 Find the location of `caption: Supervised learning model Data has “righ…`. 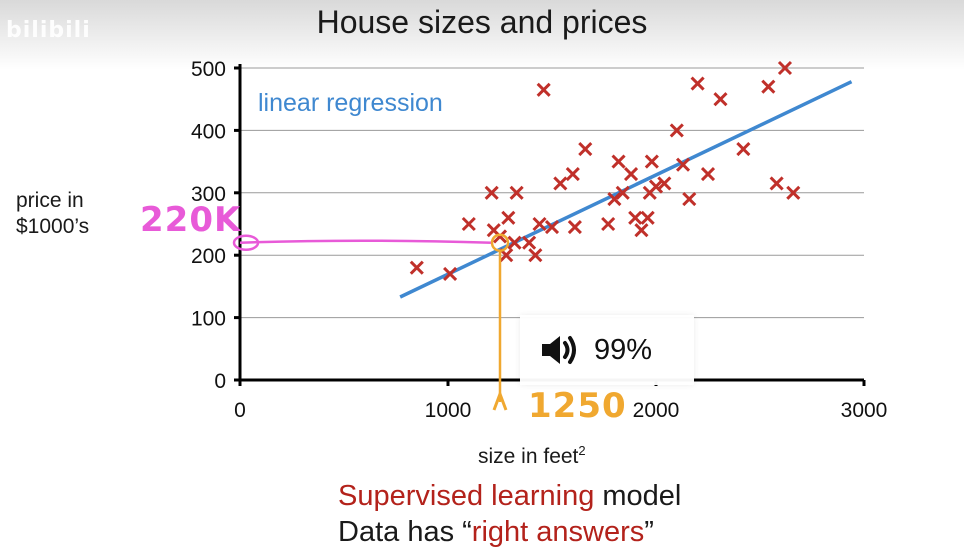

caption: Supervised learning model Data has “righ… is located at coordinates (509, 514).